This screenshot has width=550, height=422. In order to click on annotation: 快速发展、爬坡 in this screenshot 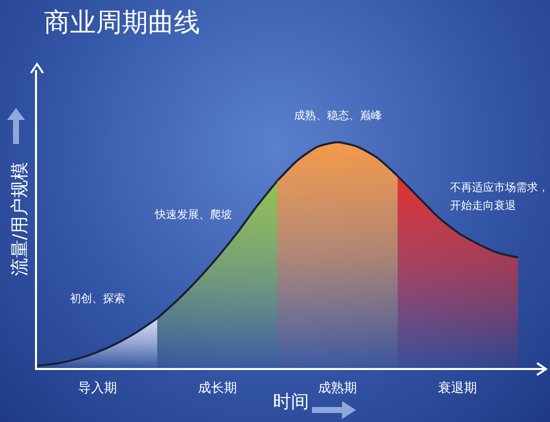, I will do `click(193, 214)`.